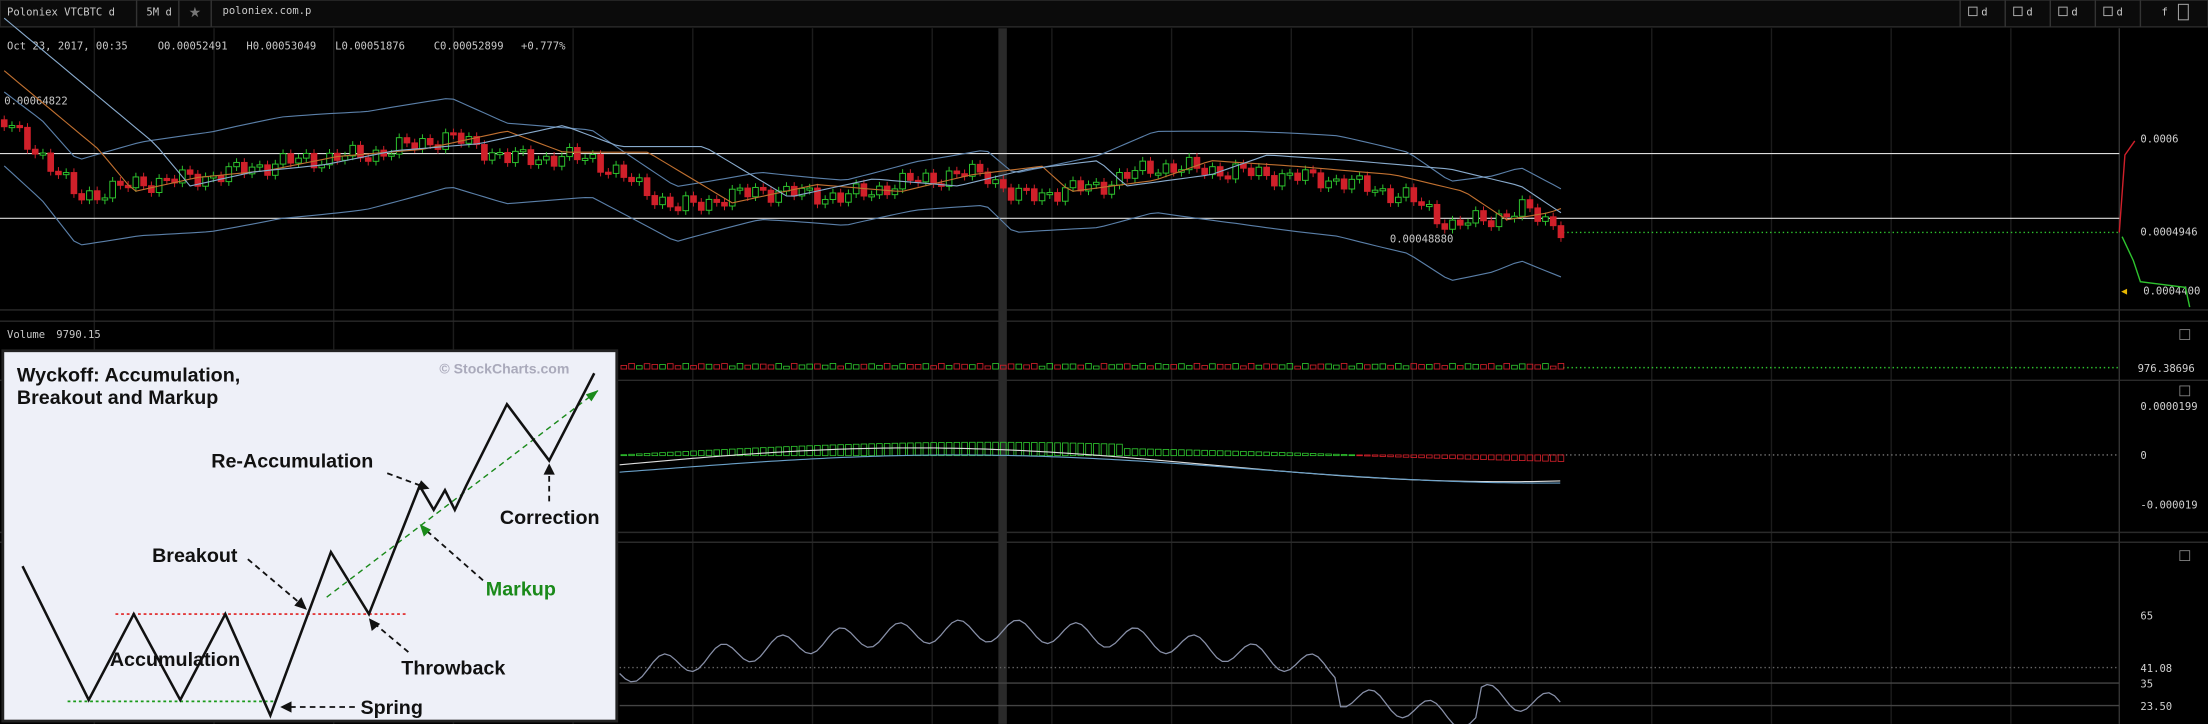 The width and height of the screenshot is (2208, 724). What do you see at coordinates (193, 46) in the screenshot?
I see `open: O0.00052491` at bounding box center [193, 46].